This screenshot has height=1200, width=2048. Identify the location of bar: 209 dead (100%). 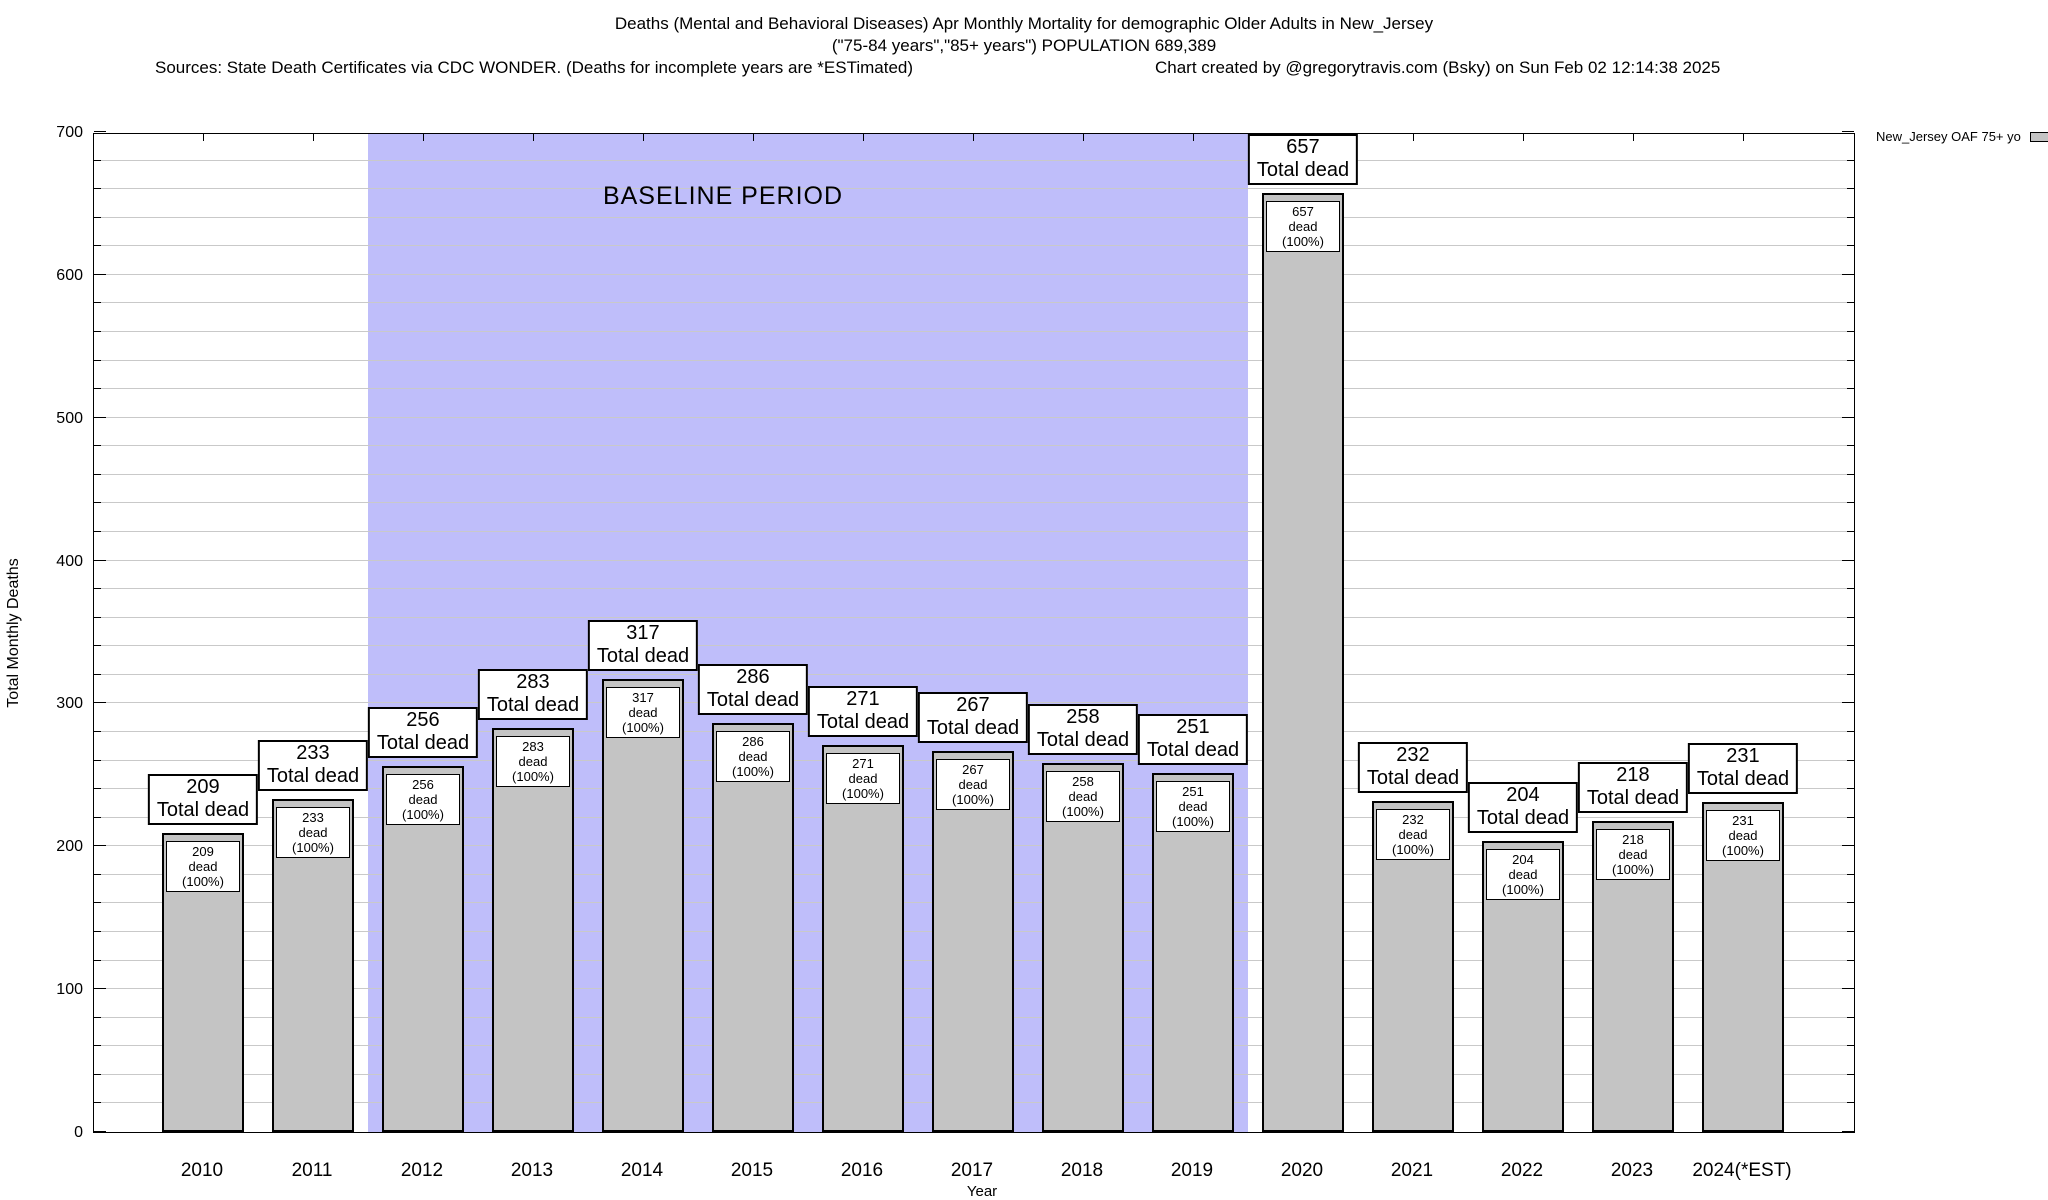
(203, 982).